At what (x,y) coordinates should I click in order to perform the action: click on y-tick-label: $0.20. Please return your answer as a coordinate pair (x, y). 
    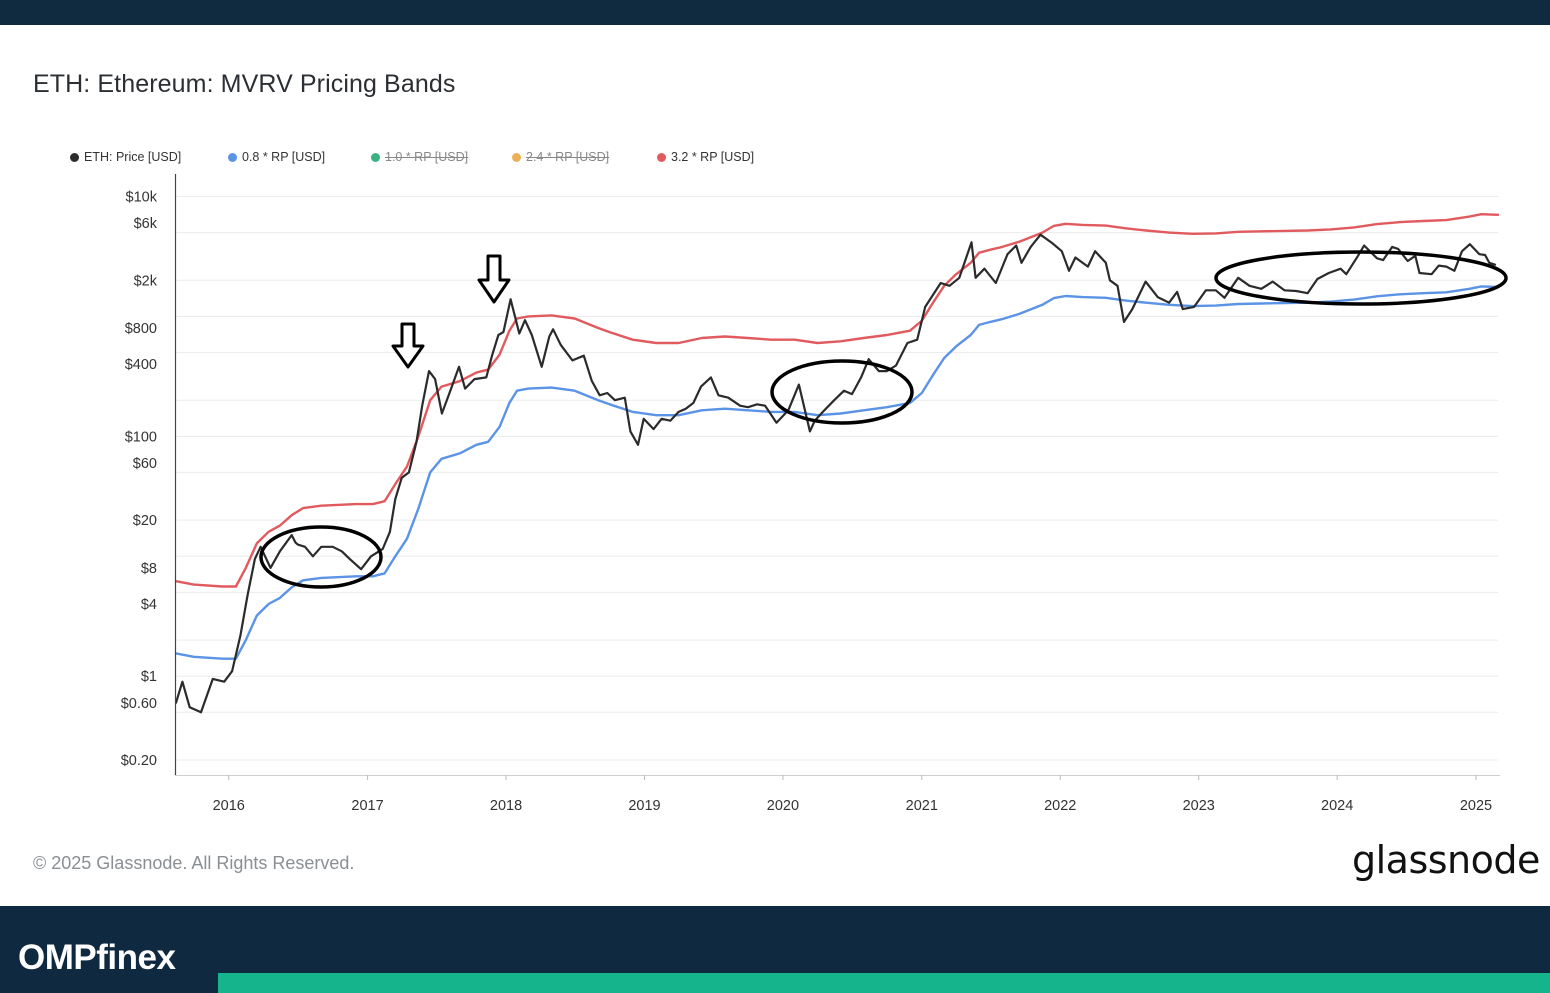
    Looking at the image, I should click on (139, 761).